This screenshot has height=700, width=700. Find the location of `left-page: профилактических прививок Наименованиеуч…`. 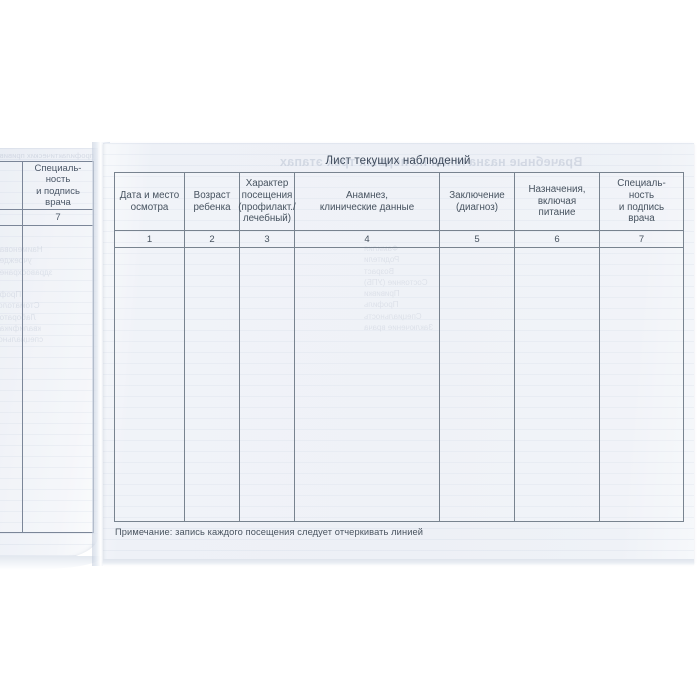

left-page: профилактических прививок Наименованиеуч… is located at coordinates (49, 355).